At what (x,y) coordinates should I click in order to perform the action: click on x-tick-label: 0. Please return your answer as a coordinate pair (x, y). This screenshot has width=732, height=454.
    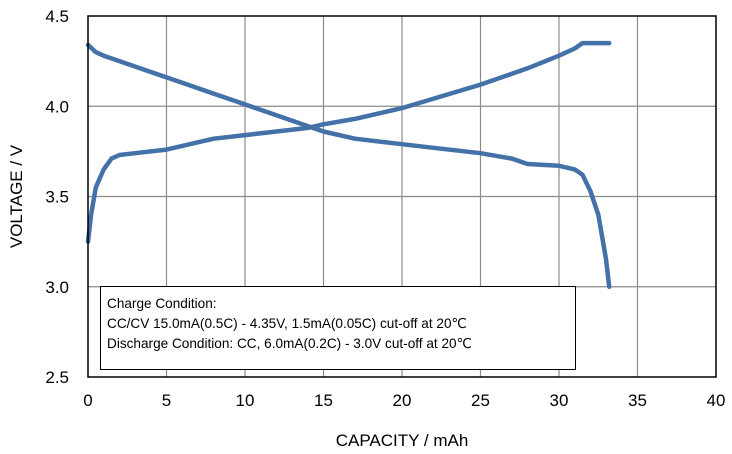
    Looking at the image, I should click on (87, 400).